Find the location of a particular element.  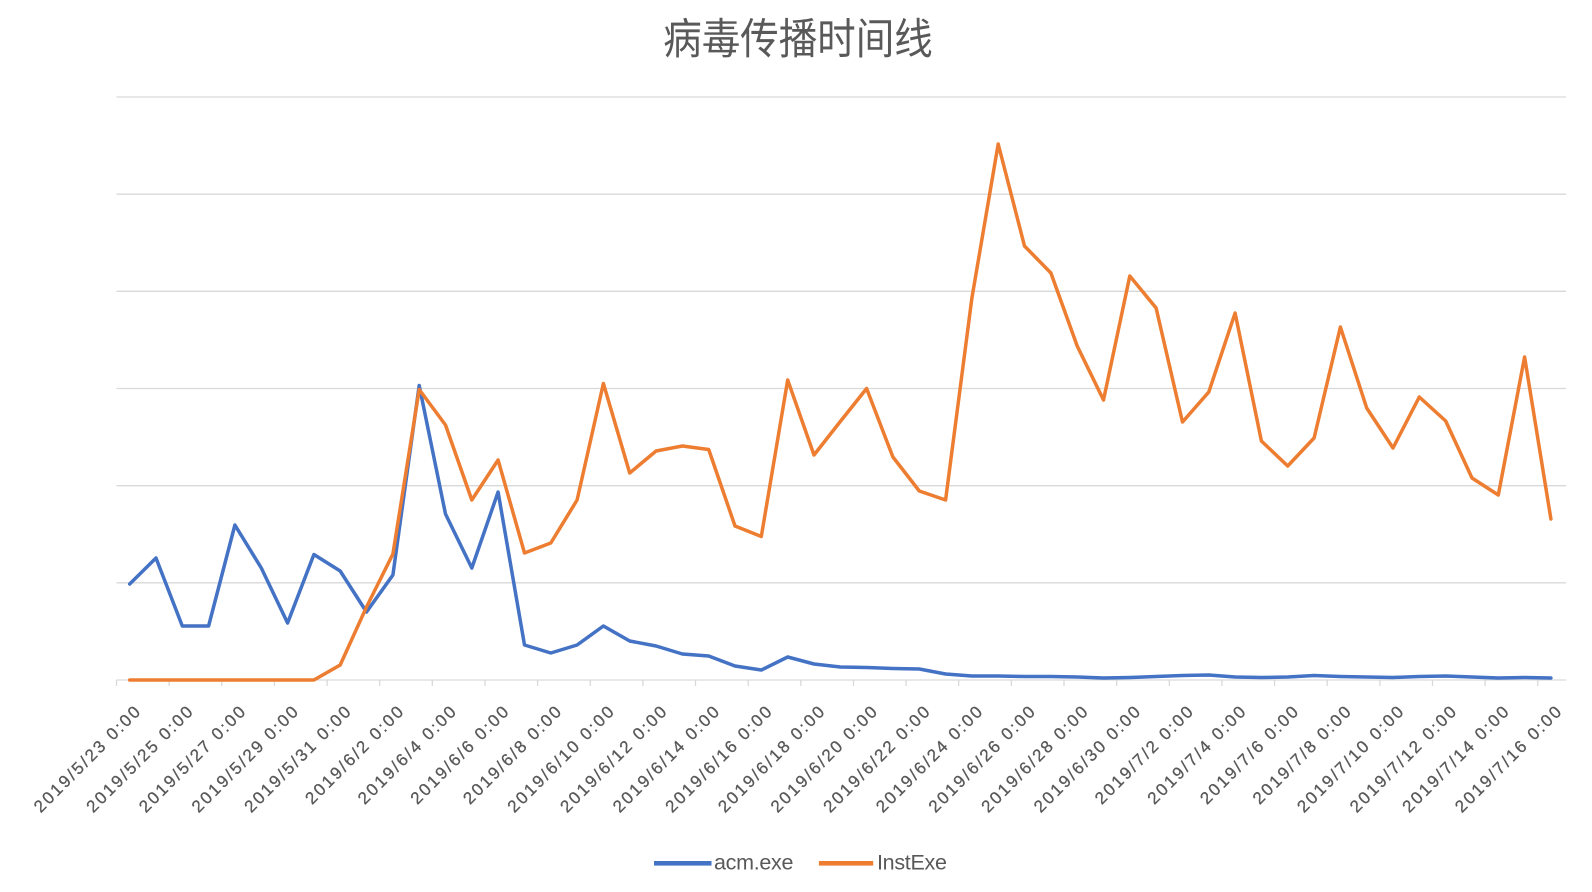

svg-text: InstExe is located at coordinates (912, 863).